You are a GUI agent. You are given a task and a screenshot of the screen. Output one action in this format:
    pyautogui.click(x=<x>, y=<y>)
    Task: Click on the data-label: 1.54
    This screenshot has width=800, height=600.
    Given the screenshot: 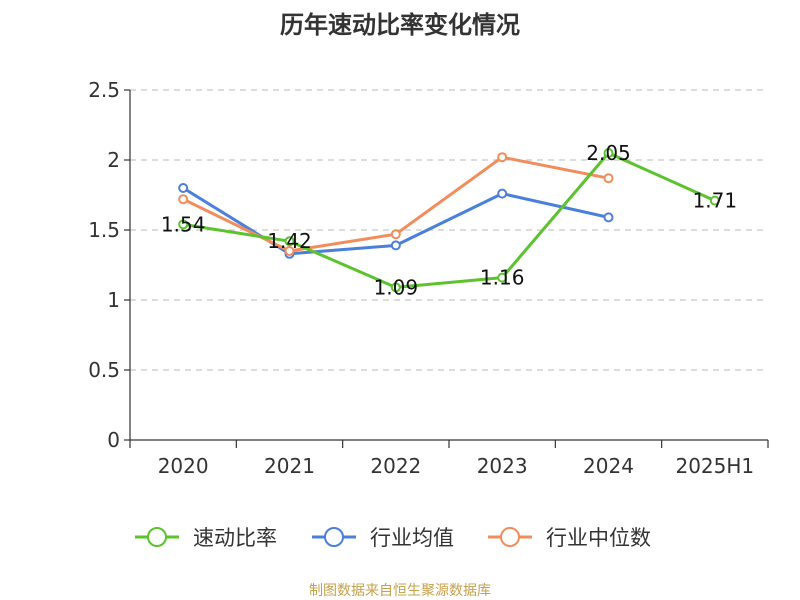 What is the action you would take?
    pyautogui.click(x=183, y=224)
    